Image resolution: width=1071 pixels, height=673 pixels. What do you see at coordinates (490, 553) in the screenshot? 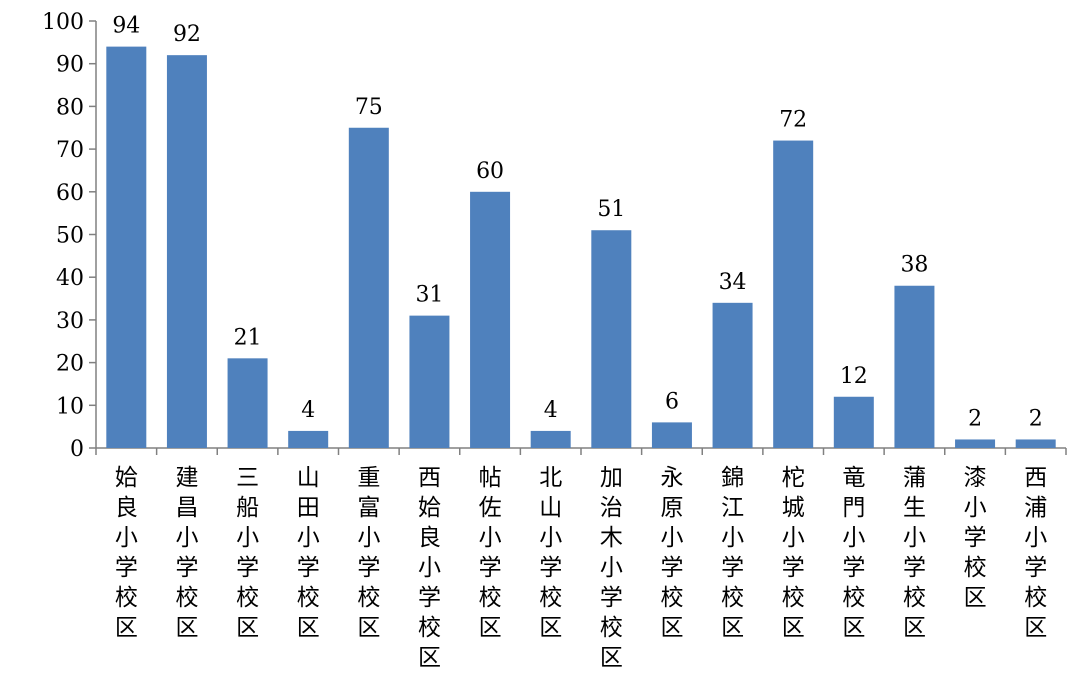
I see `x-tick-label: 帖佐小学校区` at bounding box center [490, 553].